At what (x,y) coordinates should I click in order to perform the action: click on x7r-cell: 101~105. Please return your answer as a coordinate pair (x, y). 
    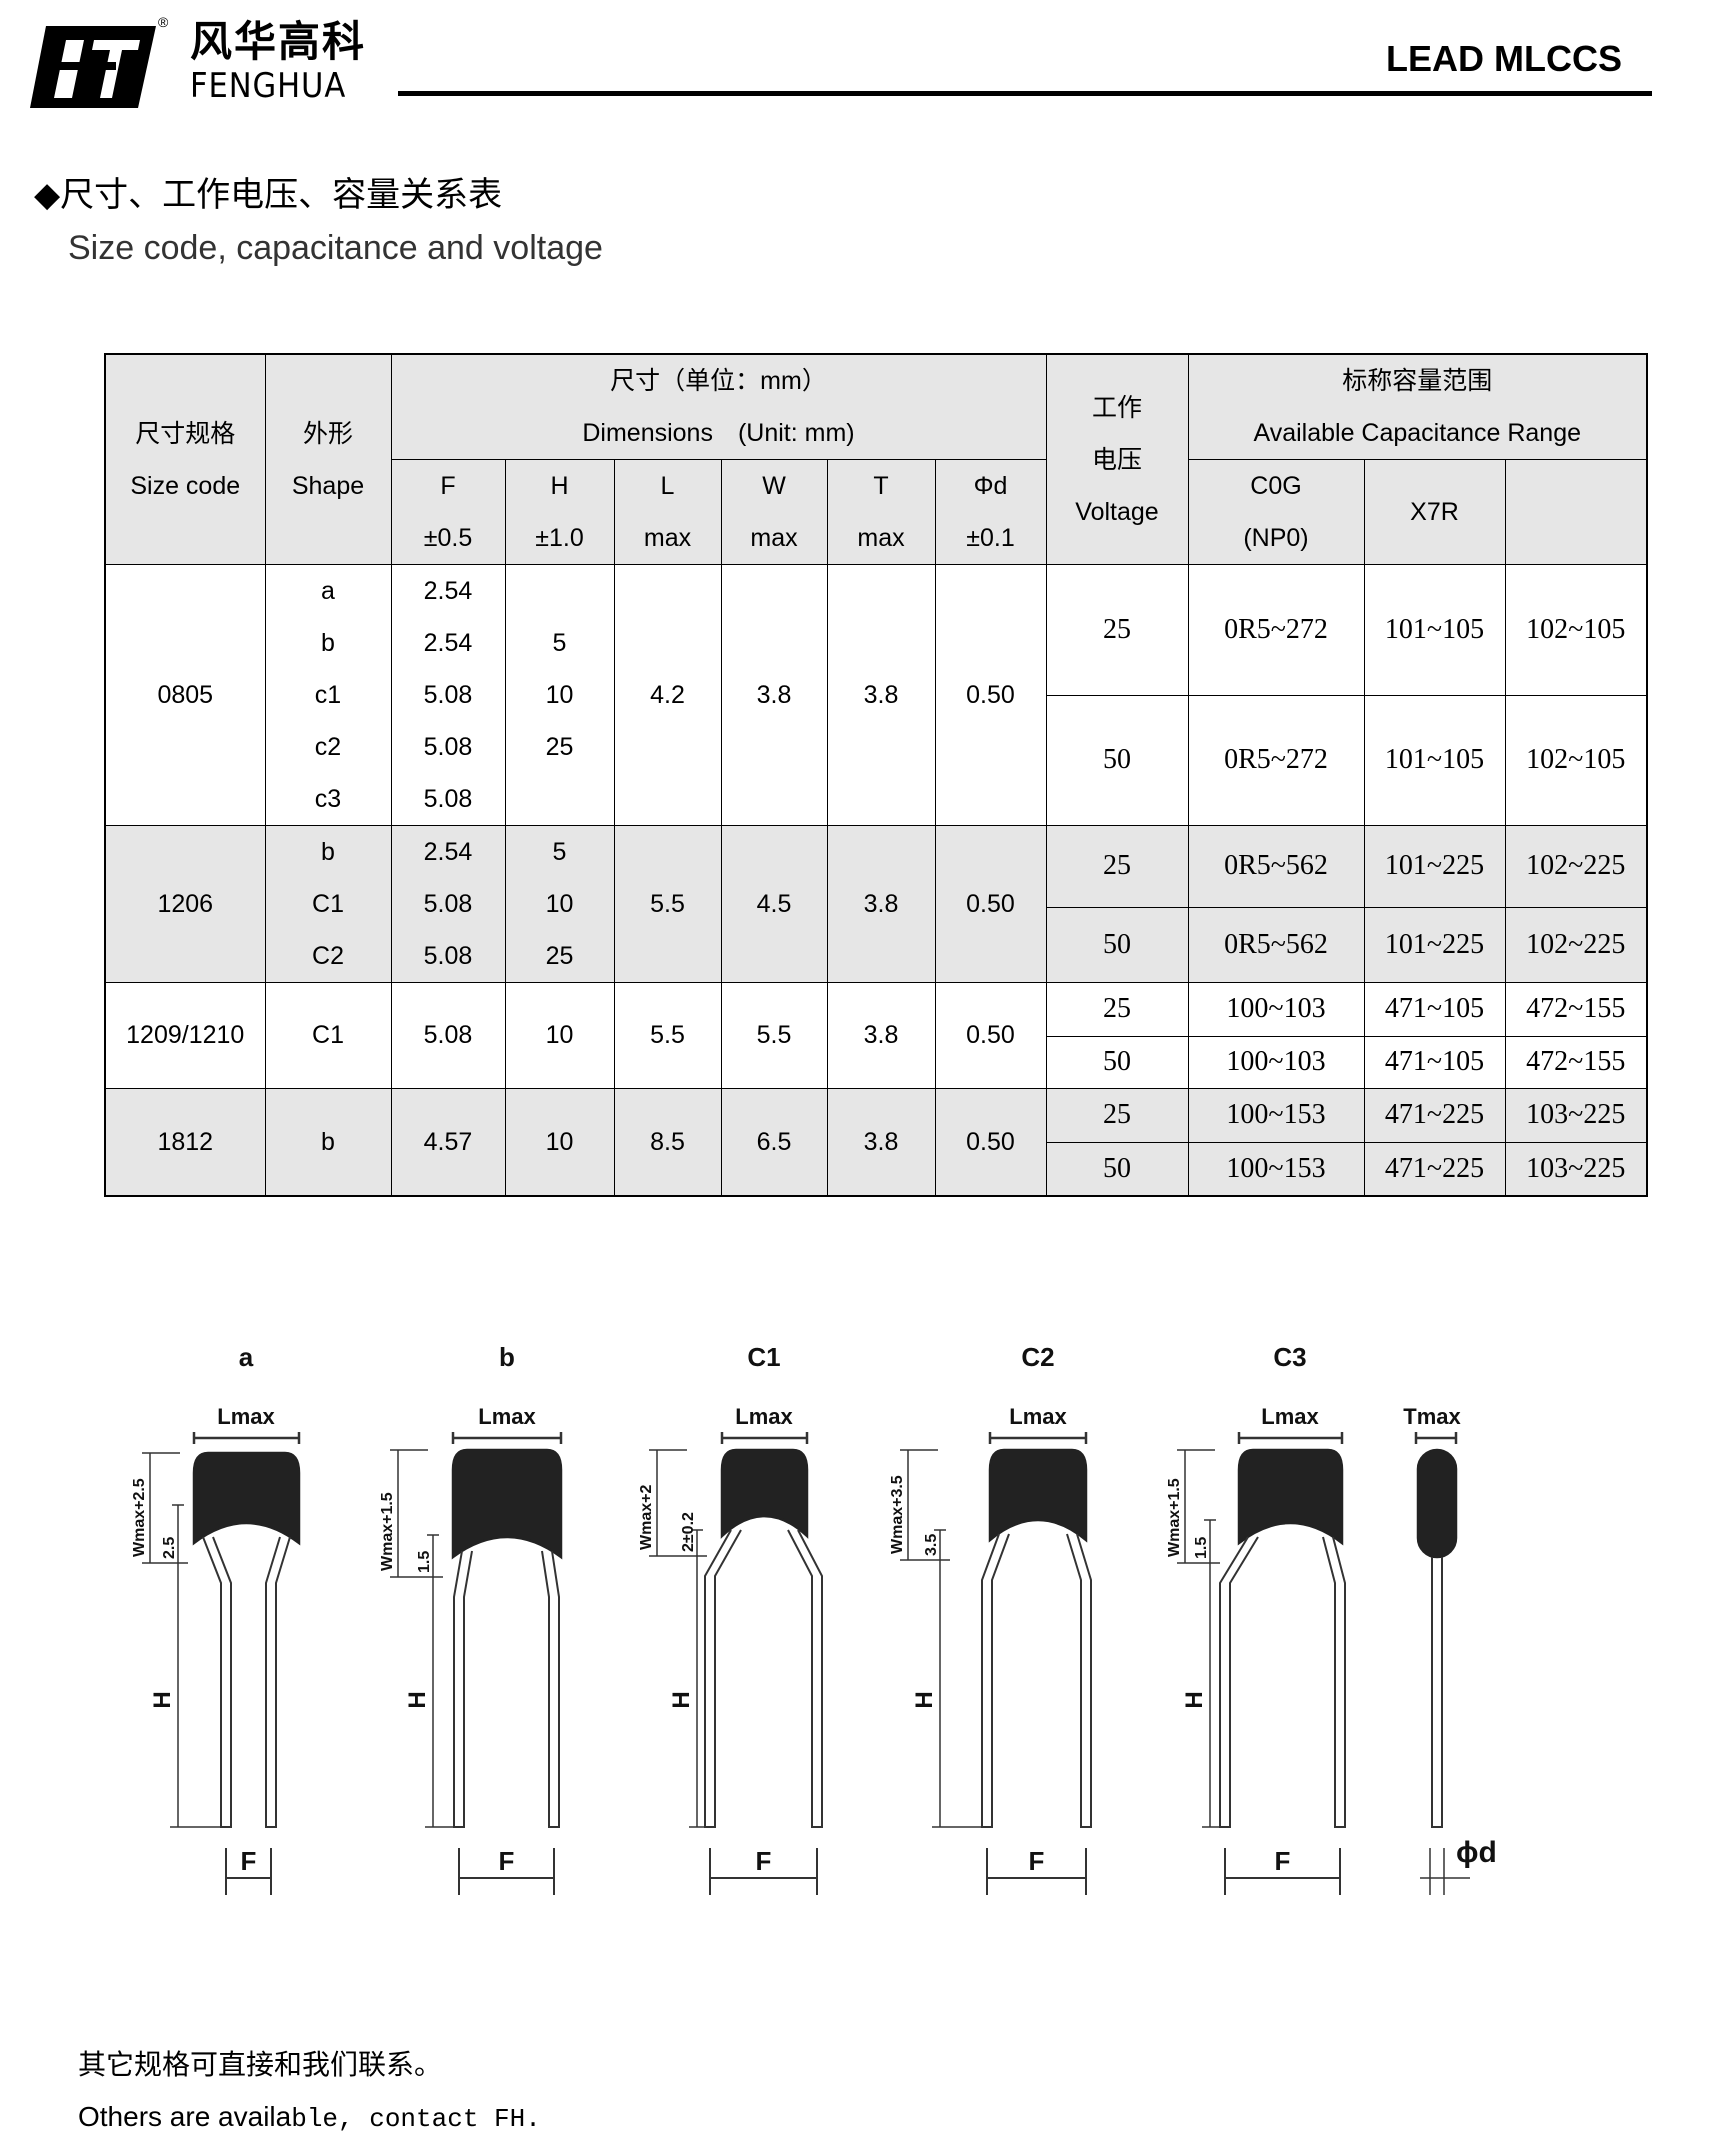
    Looking at the image, I should click on (1434, 630).